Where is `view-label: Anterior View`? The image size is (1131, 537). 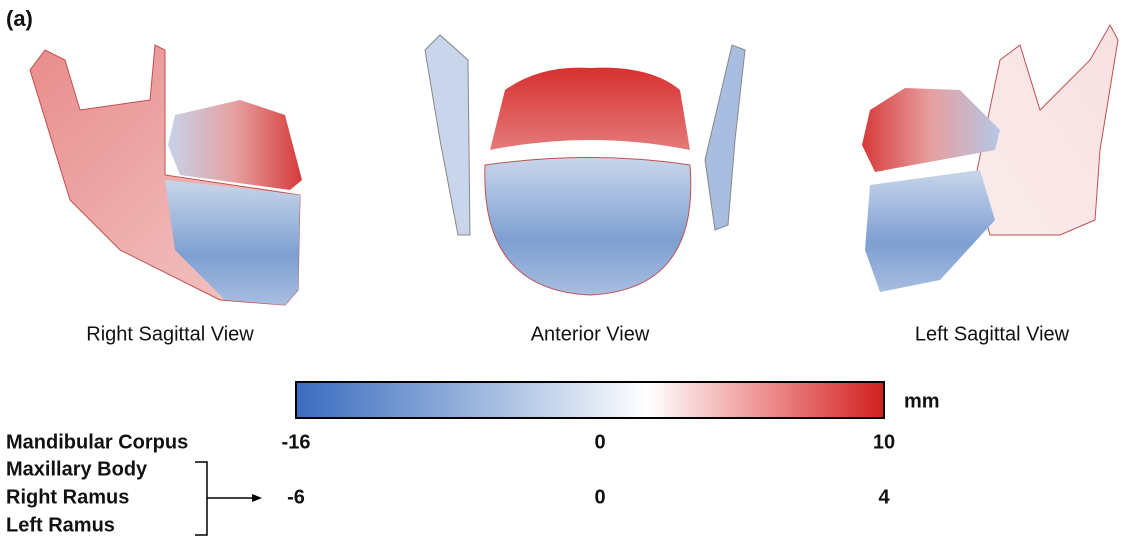
view-label: Anterior View is located at coordinates (590, 334).